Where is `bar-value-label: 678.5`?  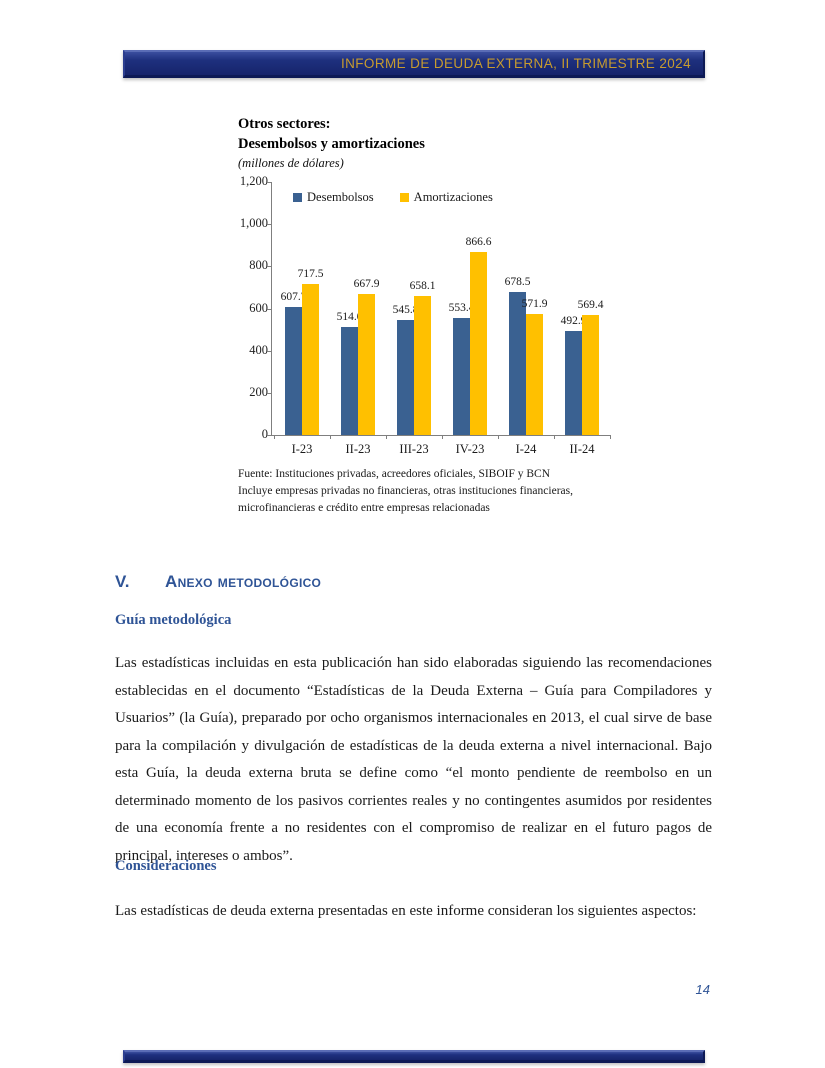 bar-value-label: 678.5 is located at coordinates (517, 282).